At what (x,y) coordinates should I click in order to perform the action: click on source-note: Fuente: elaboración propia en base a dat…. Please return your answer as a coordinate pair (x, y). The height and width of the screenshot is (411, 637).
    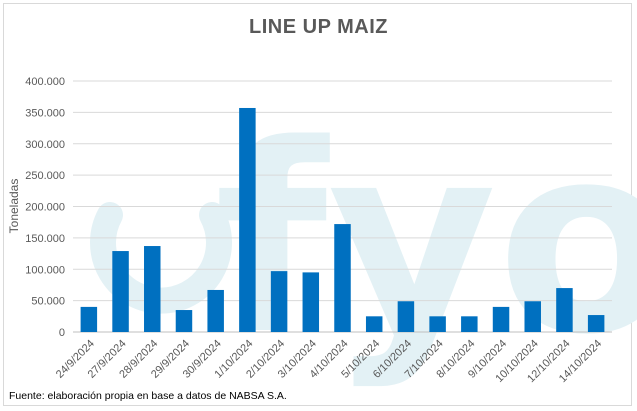
    Looking at the image, I should click on (148, 396).